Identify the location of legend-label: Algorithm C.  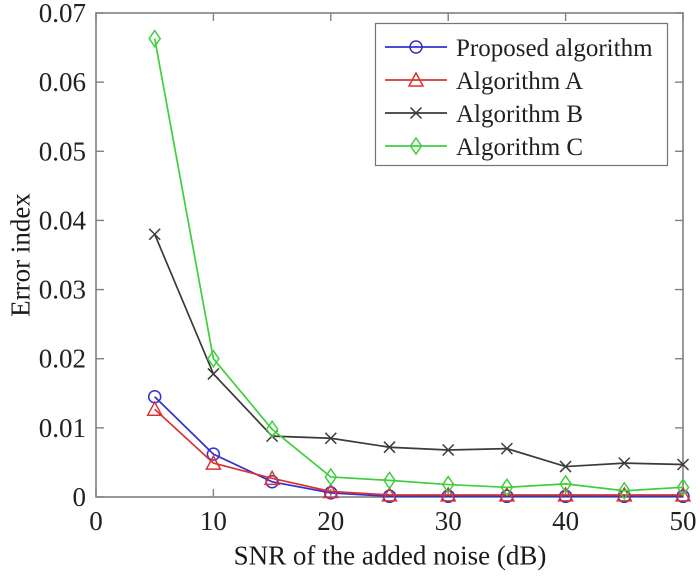
(519, 147).